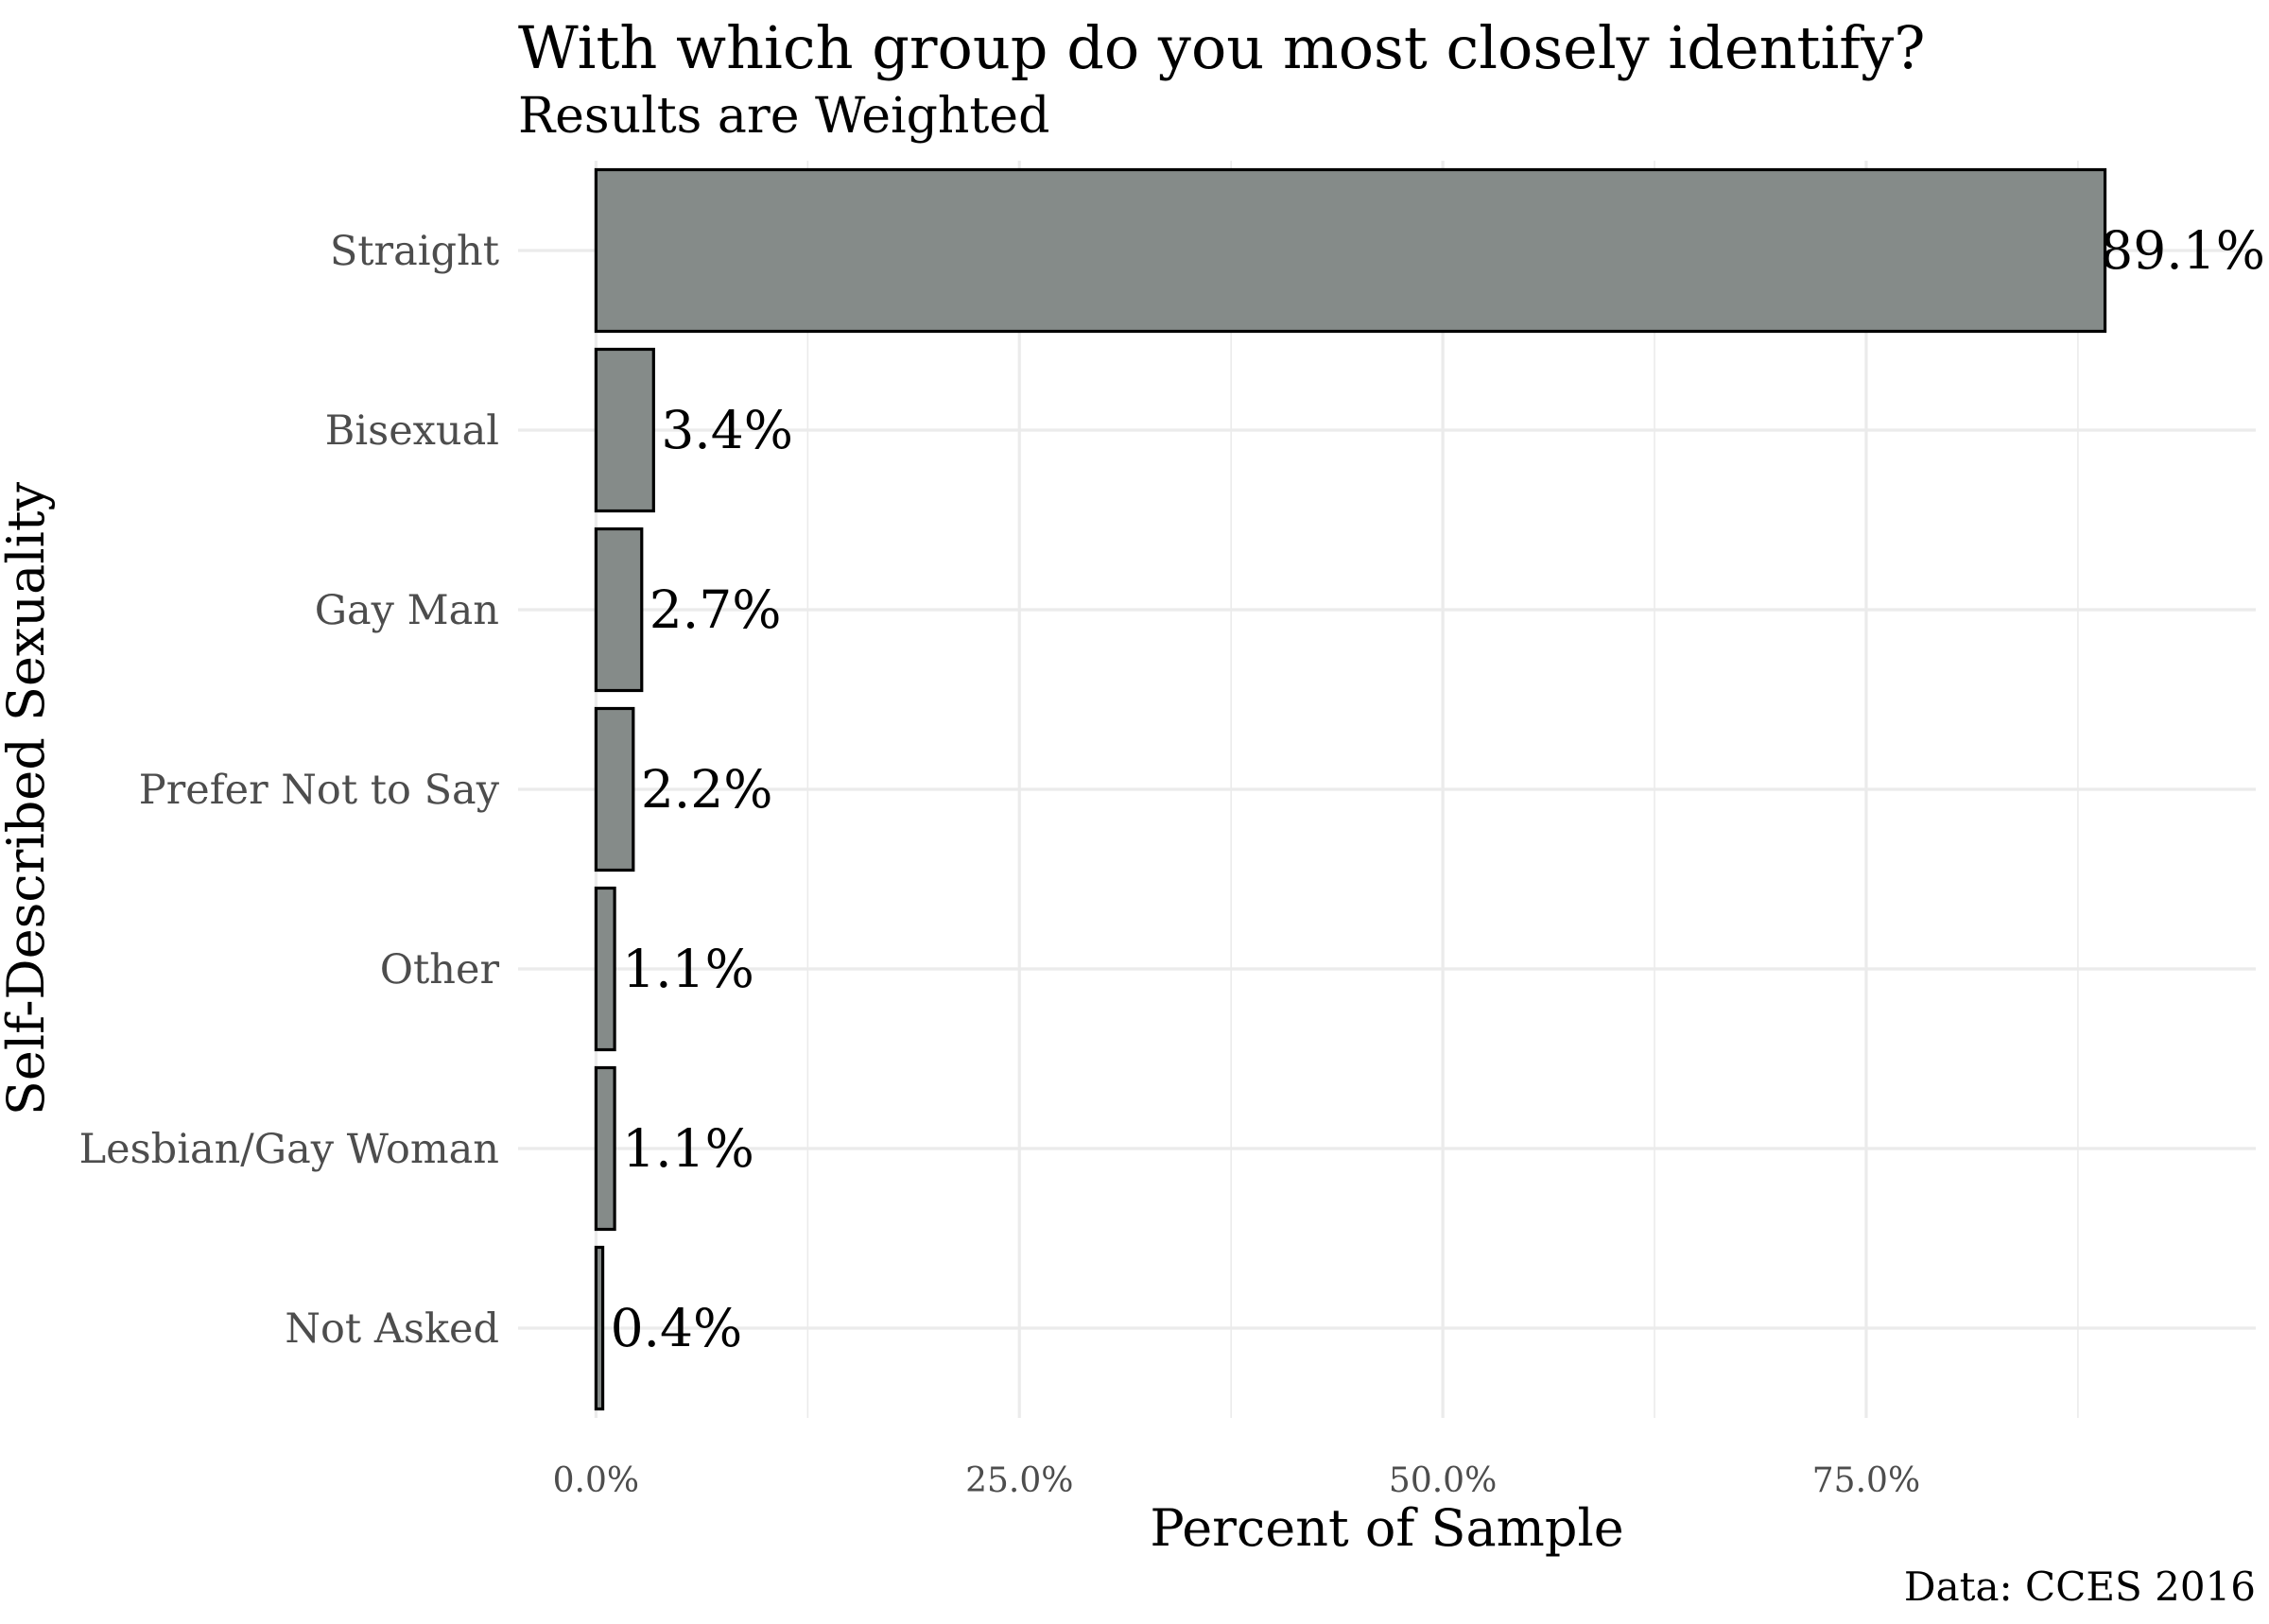 This screenshot has width=2269, height=1624. I want to click on category-label: Straight, so click(415, 251).